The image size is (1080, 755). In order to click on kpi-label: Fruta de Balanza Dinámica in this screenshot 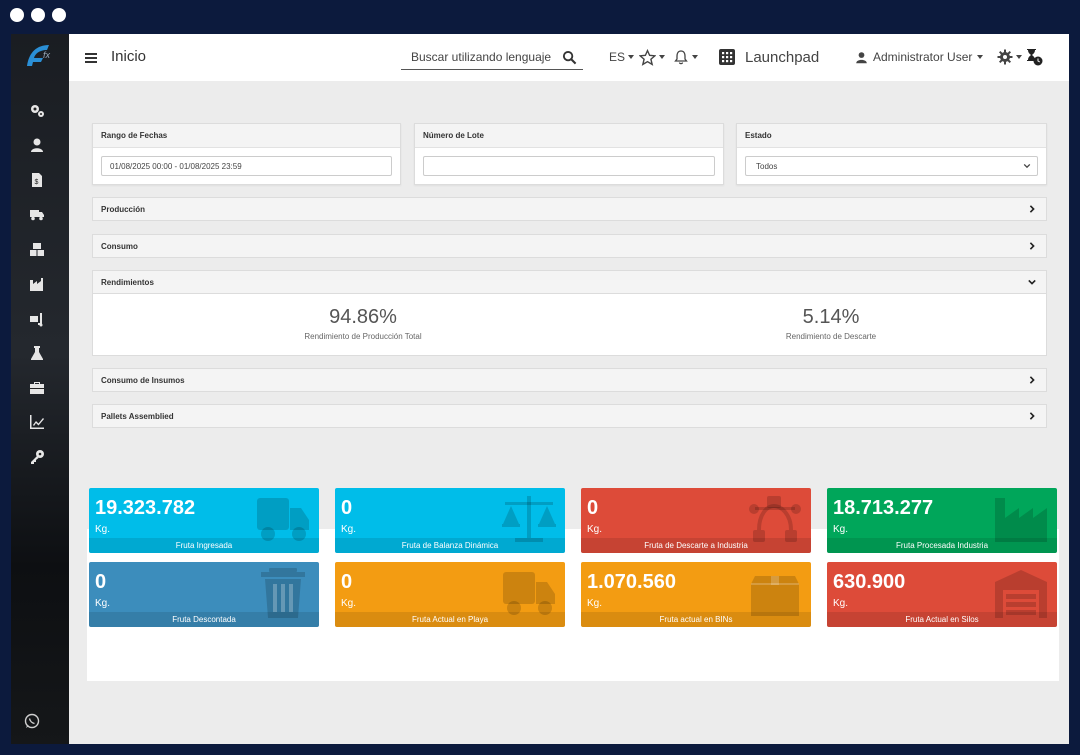, I will do `click(450, 545)`.